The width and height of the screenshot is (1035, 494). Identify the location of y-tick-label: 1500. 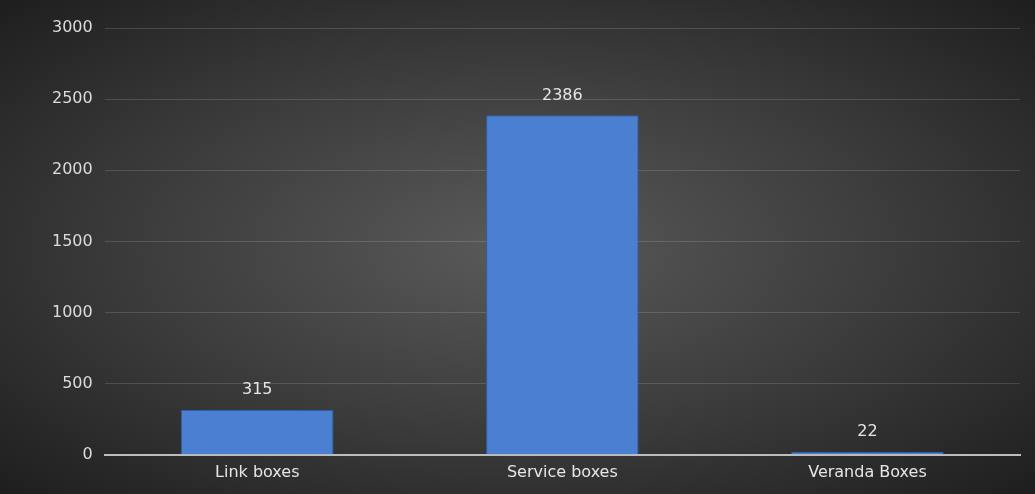
(72, 240).